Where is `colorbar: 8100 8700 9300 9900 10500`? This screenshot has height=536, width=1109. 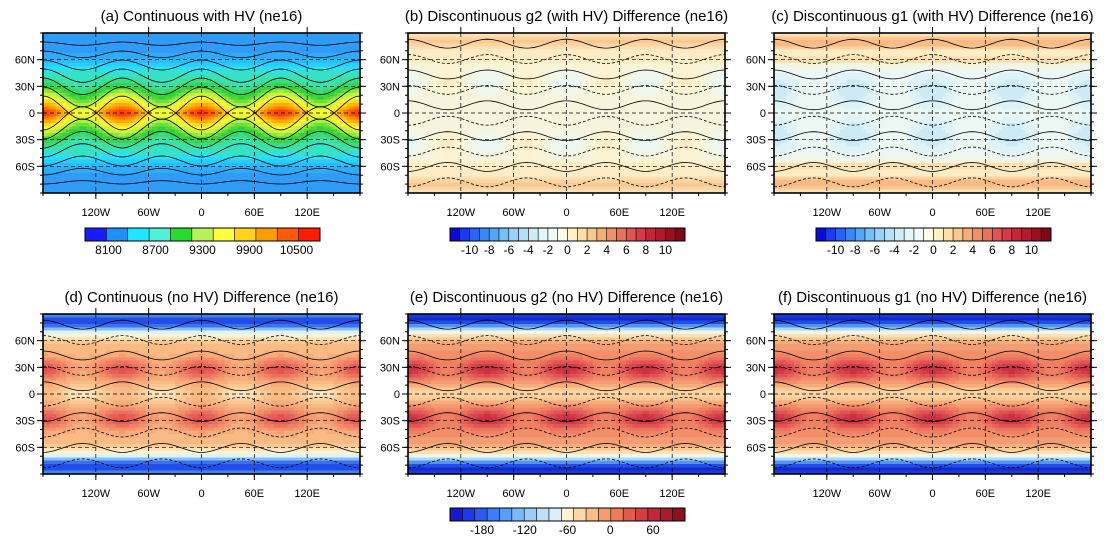 colorbar: 8100 8700 9300 9900 10500 is located at coordinates (202, 242).